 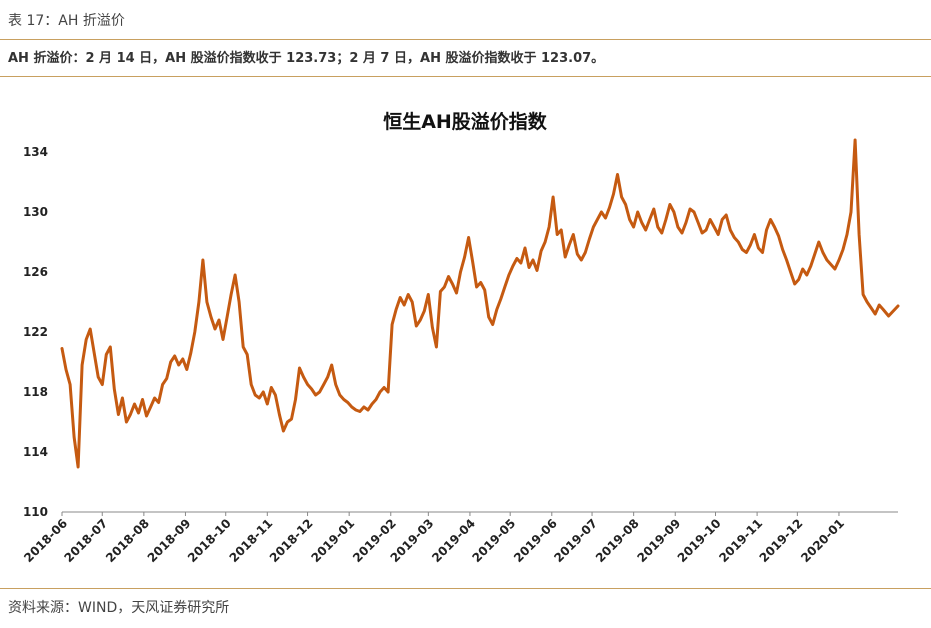 What do you see at coordinates (209, 540) in the screenshot?
I see `x-tick-label: 2018-10` at bounding box center [209, 540].